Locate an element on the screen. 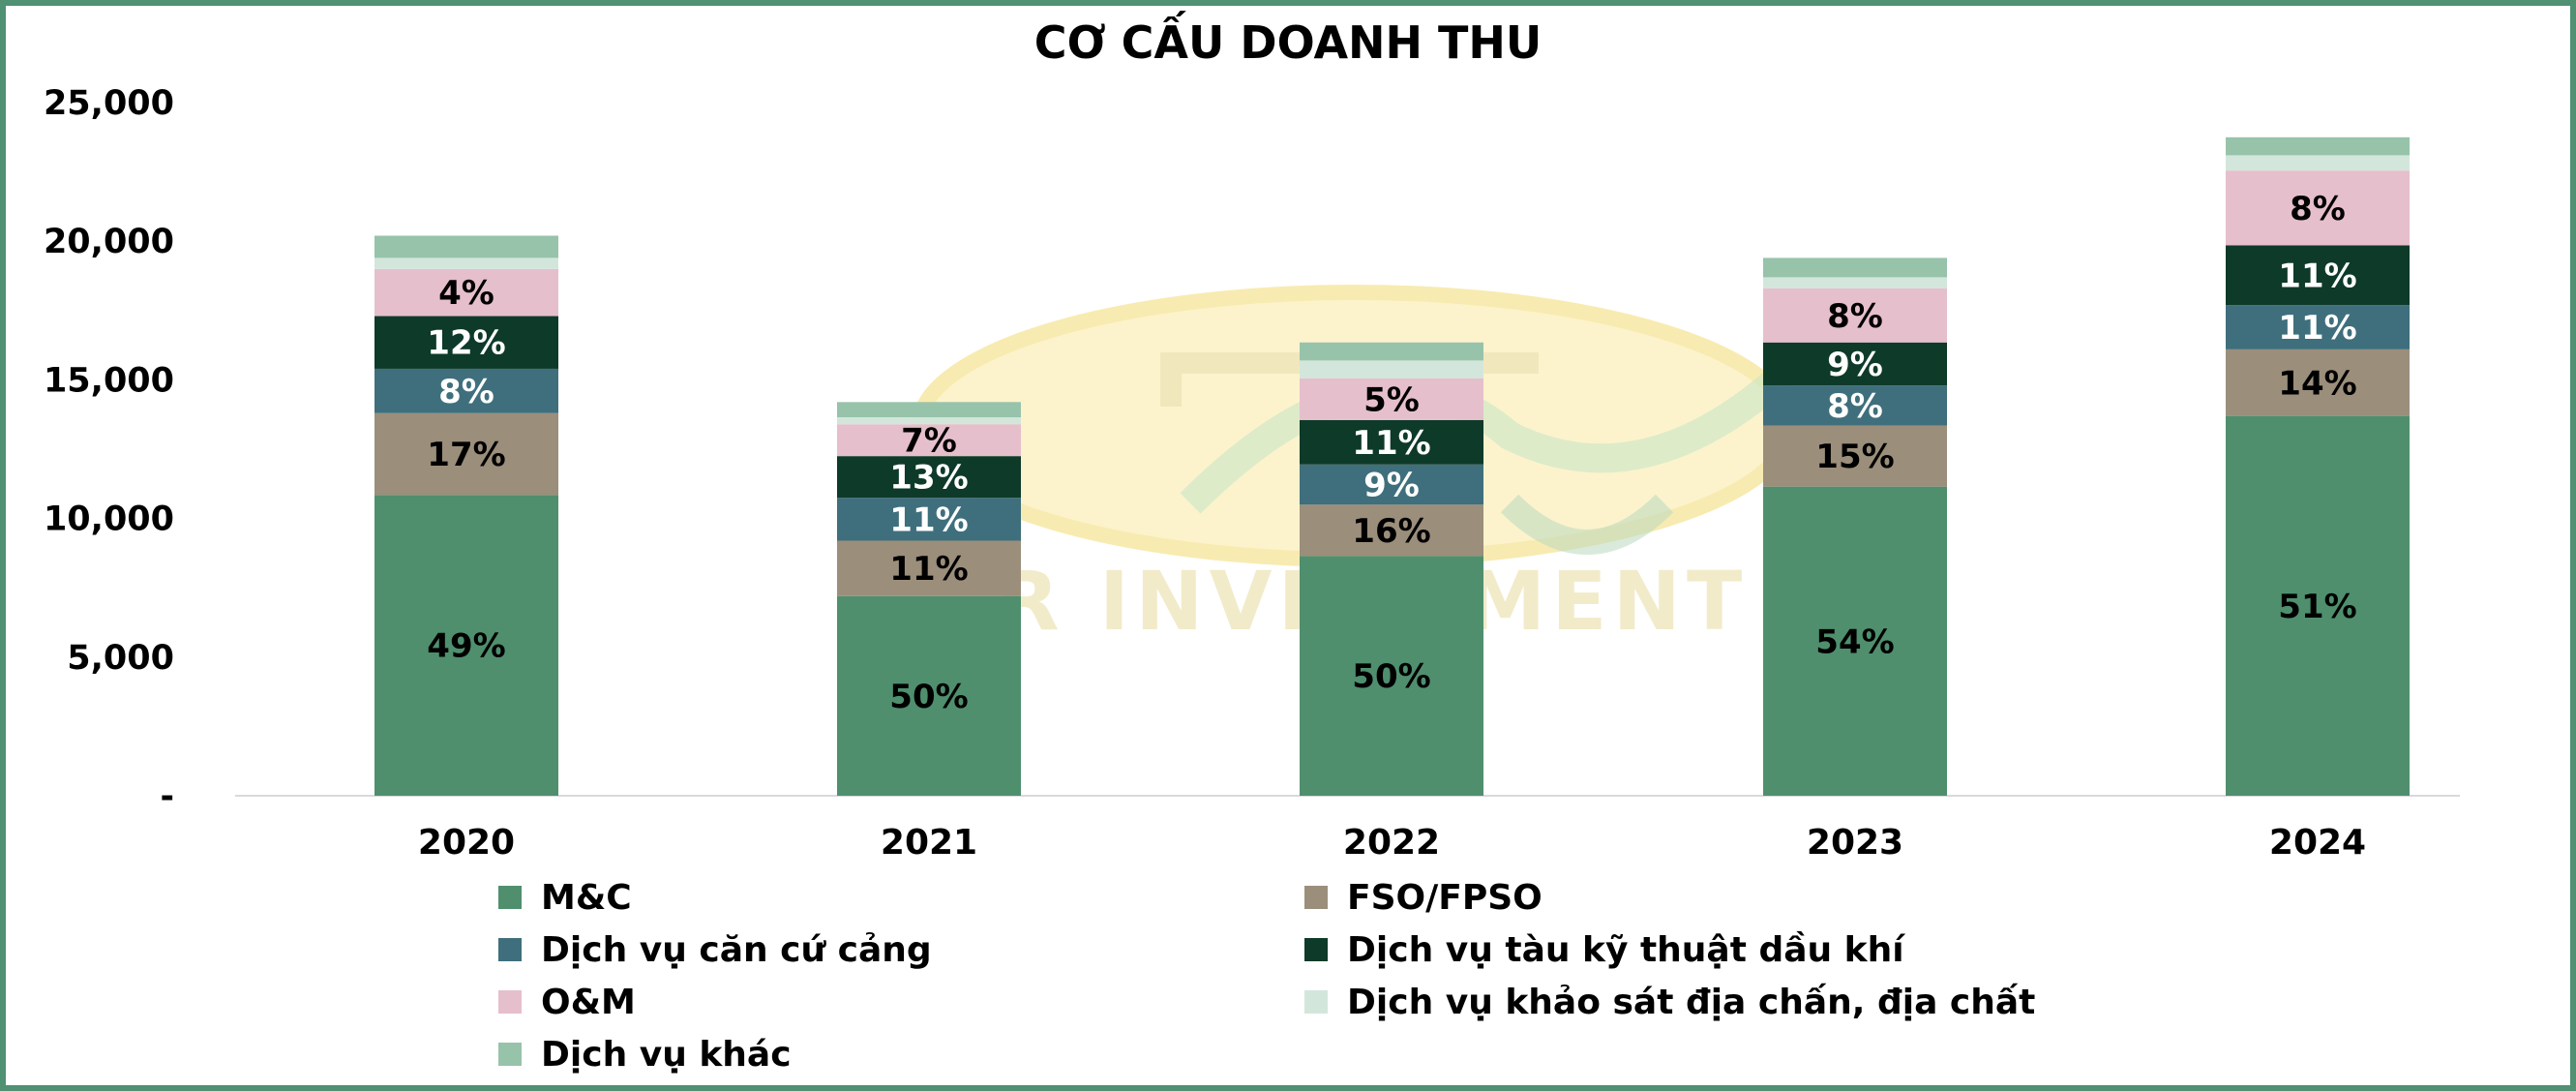  y-tick-label: - is located at coordinates (167, 796).